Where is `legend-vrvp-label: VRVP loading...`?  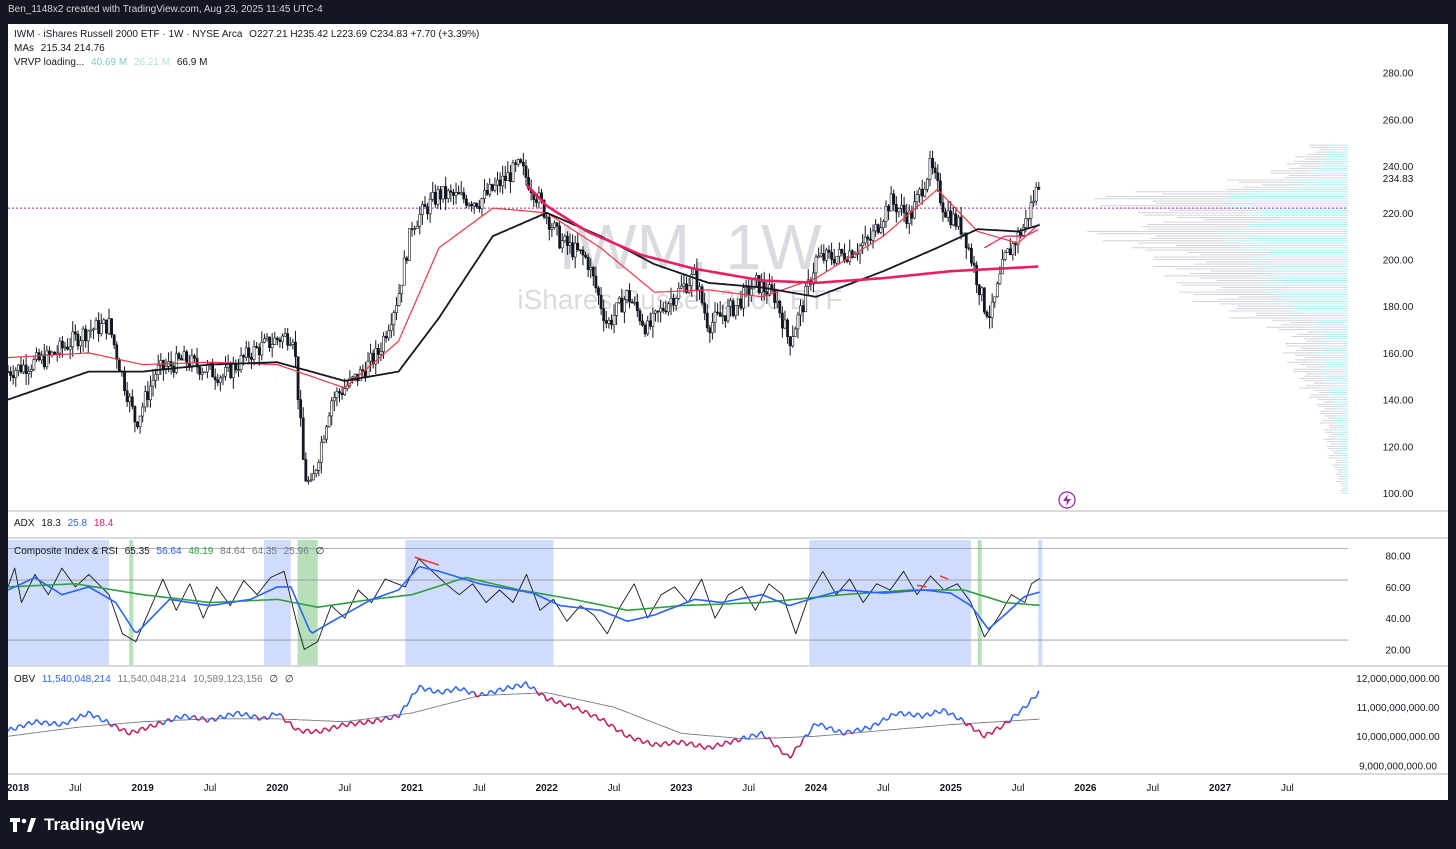 legend-vrvp-label: VRVP loading... is located at coordinates (49, 62).